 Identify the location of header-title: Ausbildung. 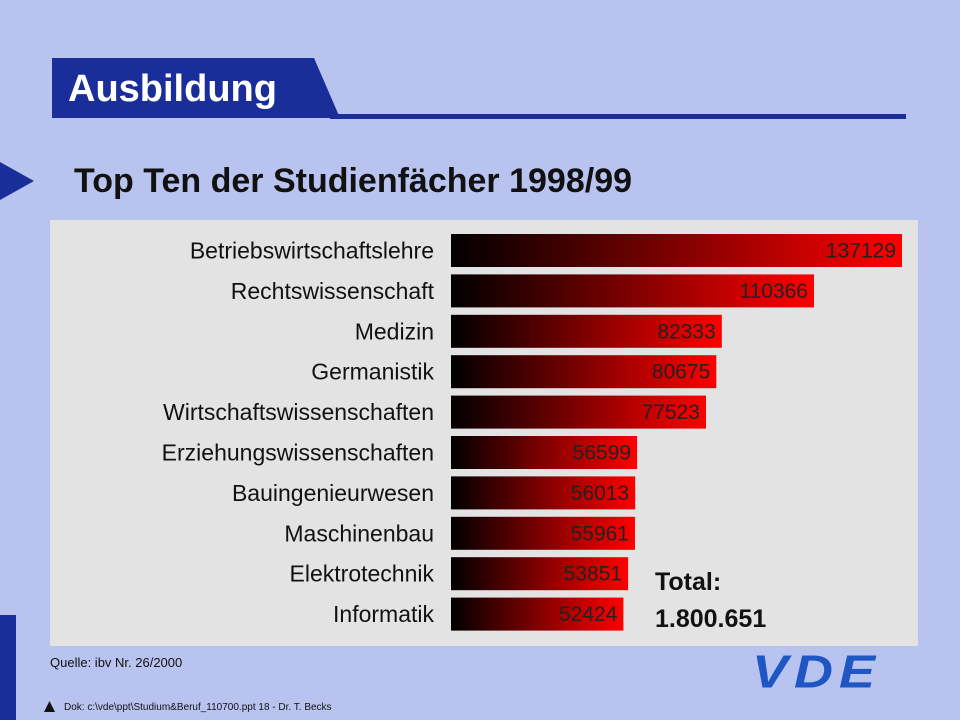
(172, 89).